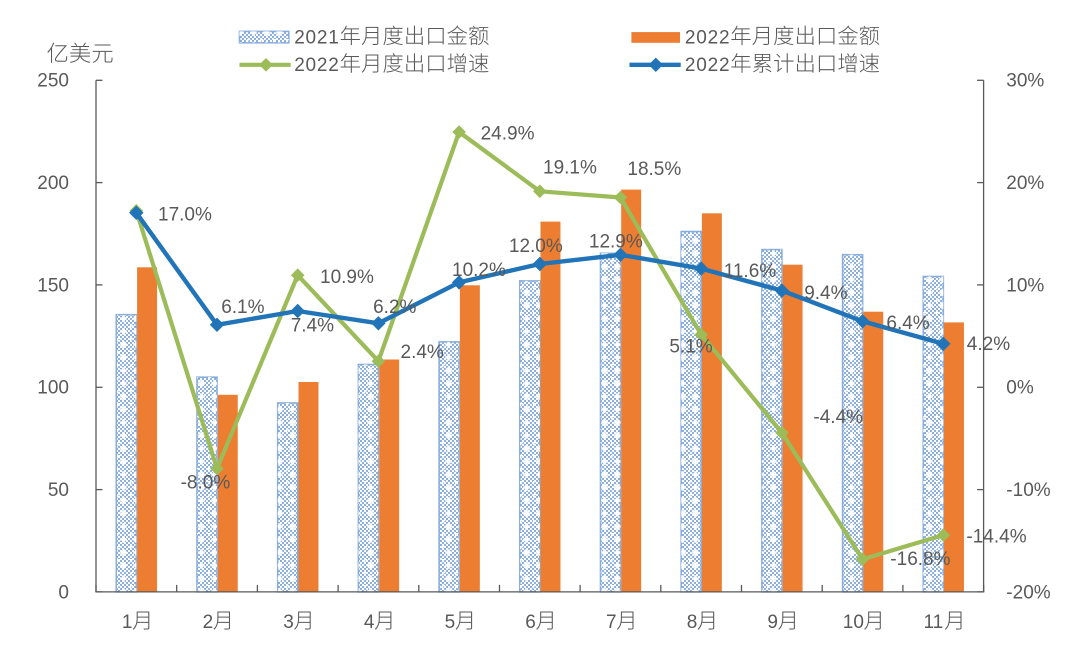 This screenshot has width=1080, height=656. What do you see at coordinates (1028, 490) in the screenshot?
I see `svg-text: -10%` at bounding box center [1028, 490].